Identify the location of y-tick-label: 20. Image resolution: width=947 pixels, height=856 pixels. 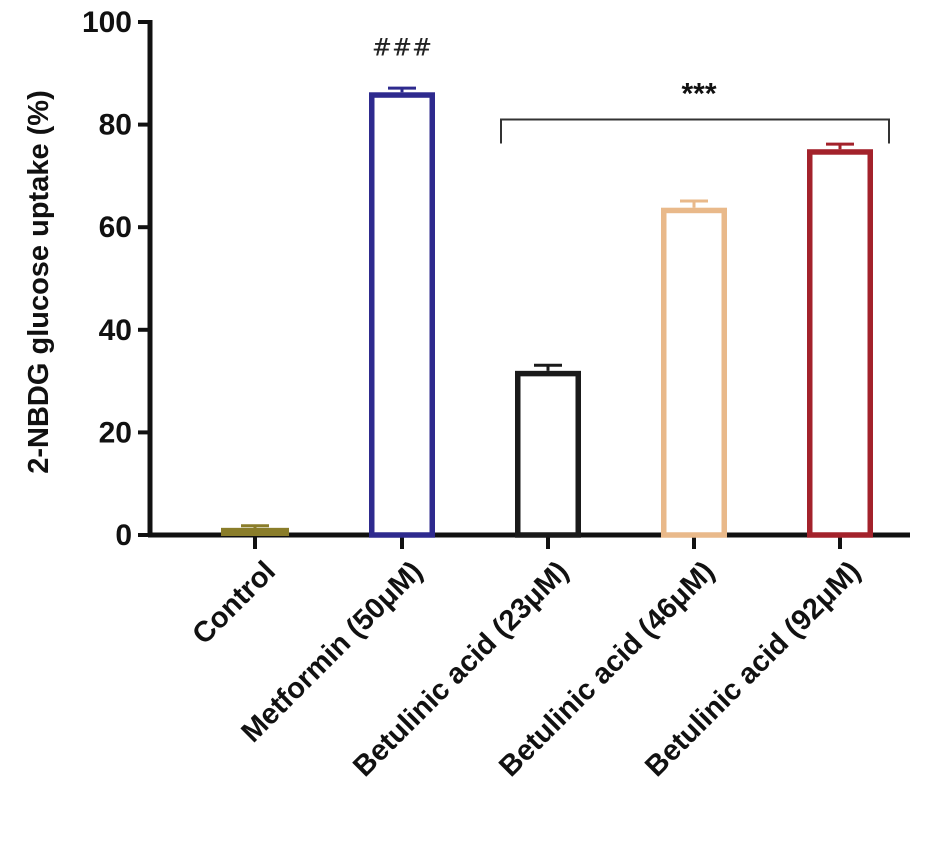
(115, 432).